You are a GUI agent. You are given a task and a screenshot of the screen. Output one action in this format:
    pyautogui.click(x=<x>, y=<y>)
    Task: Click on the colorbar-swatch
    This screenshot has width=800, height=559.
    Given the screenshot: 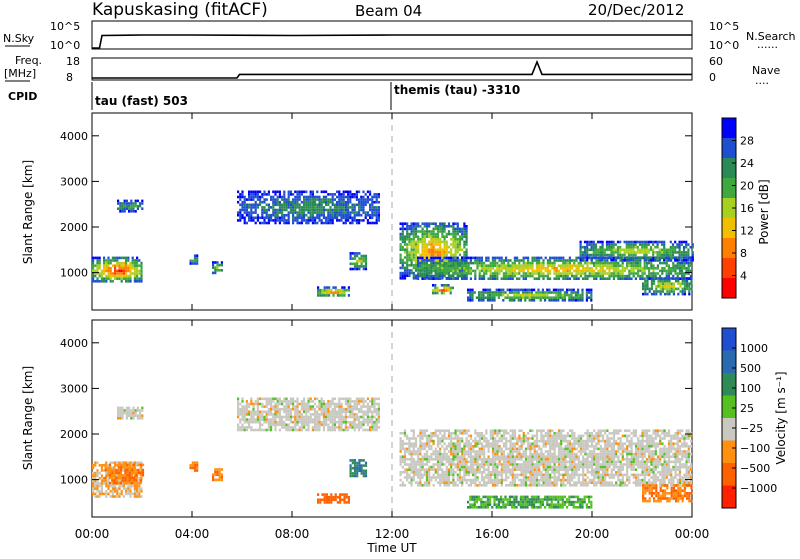 What is the action you would take?
    pyautogui.click(x=729, y=248)
    